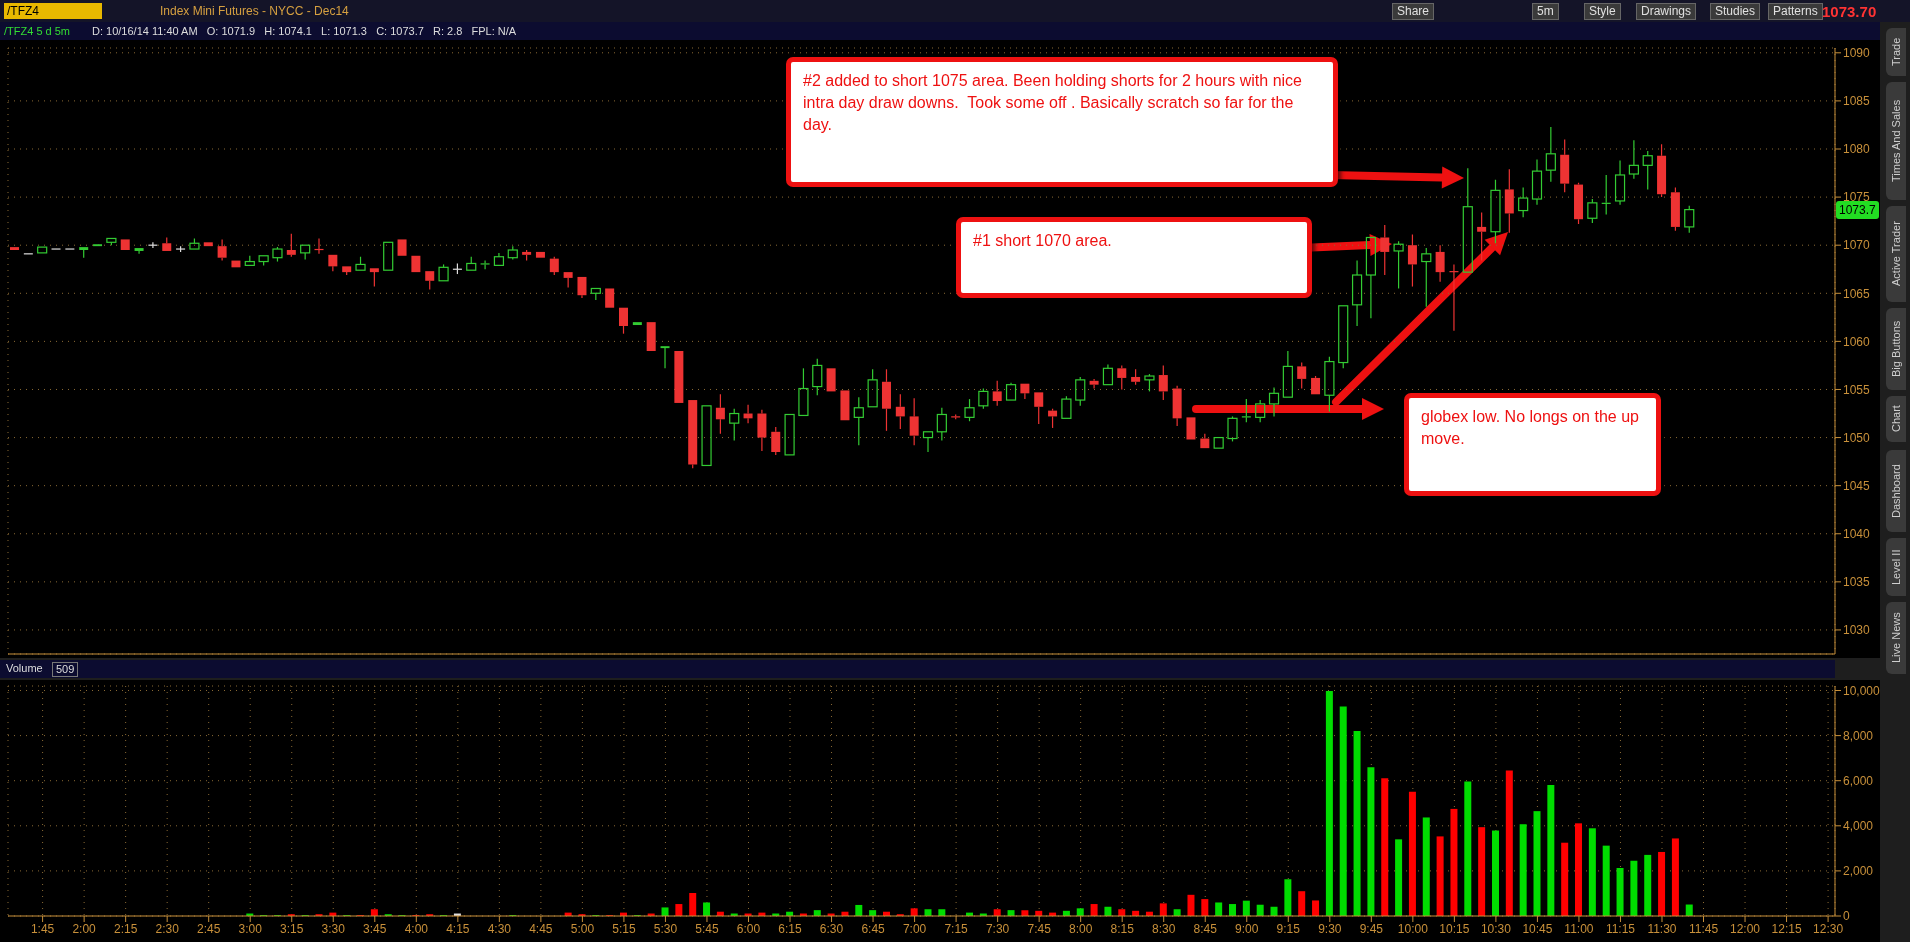  Describe the element at coordinates (304, 31) in the screenshot. I see `chart-subtitle: D: 10/16/14 11:40 AM O: 1071.9 H: 1074.1 L: 1071.3 C: 1073.7 R: 2.8 FPL: N/A` at that location.